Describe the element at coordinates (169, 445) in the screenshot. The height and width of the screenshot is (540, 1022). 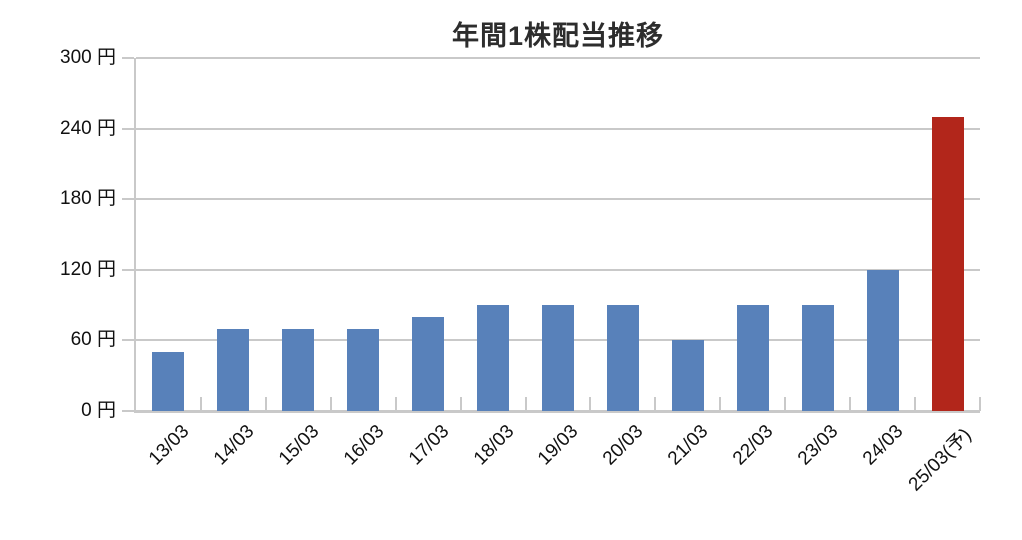
I see `x-tick-label: 13/03` at that location.